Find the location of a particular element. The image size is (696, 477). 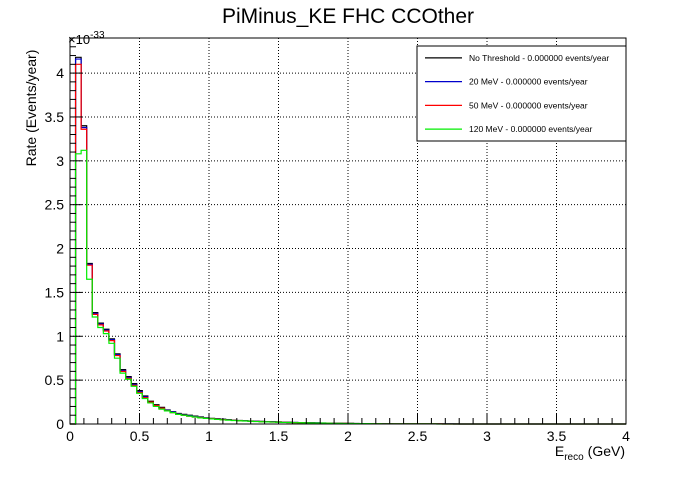

x-tick-label: 2 is located at coordinates (348, 436).